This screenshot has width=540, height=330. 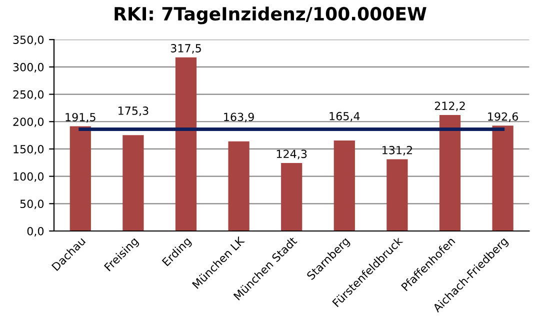 I want to click on data-label: 165,4, so click(x=345, y=117).